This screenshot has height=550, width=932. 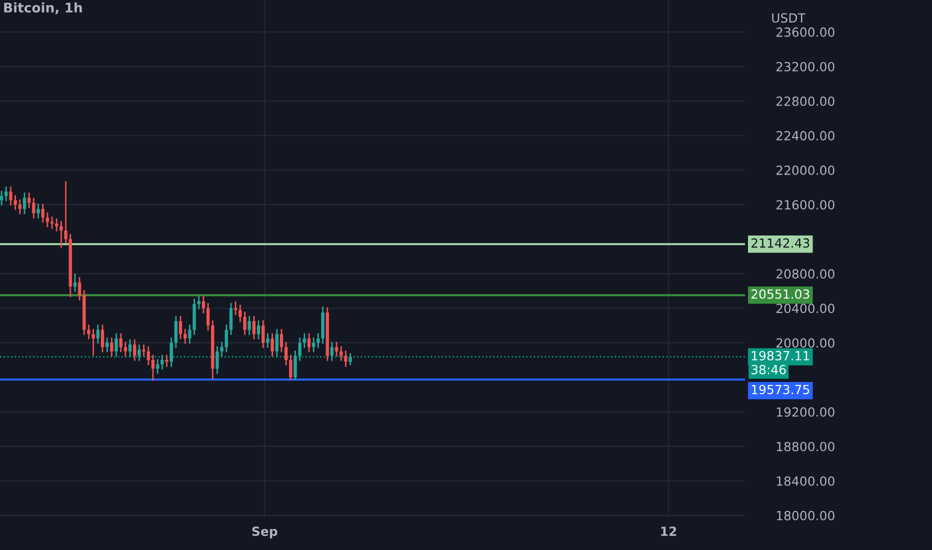 I want to click on x-tick-label: 12, so click(x=668, y=531).